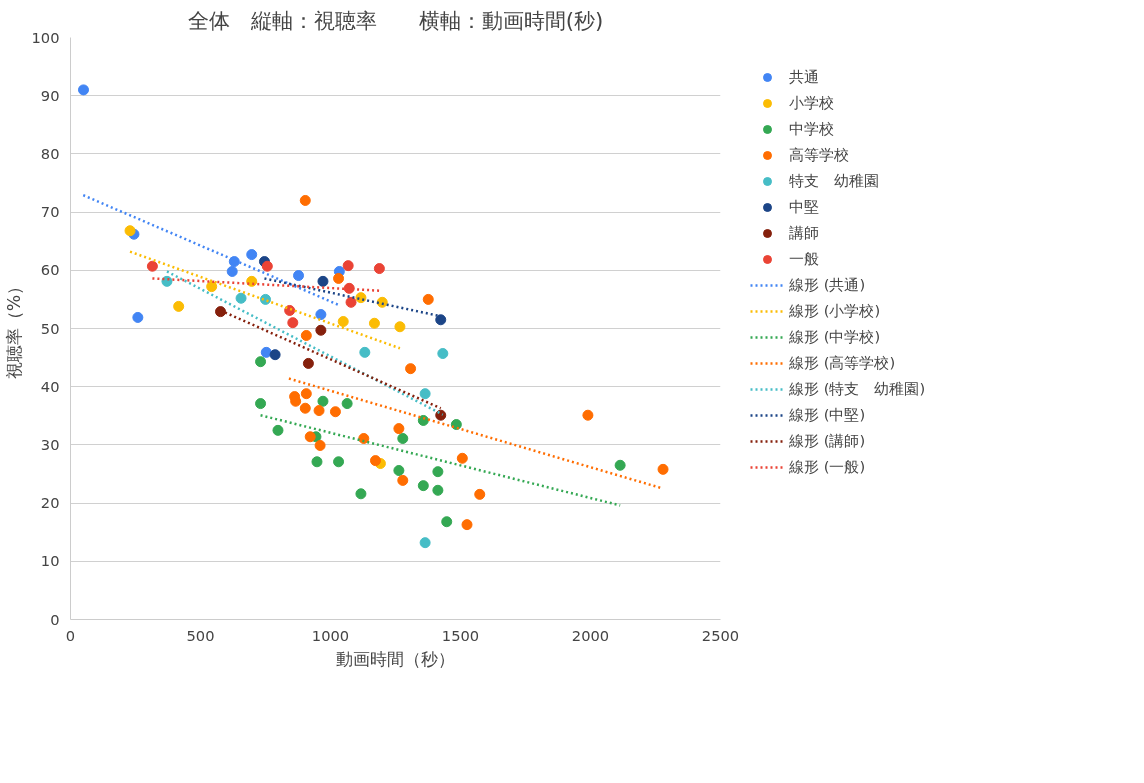 Image resolution: width=1144 pixels, height=783 pixels. I want to click on y-tick-label: 90, so click(50, 95).